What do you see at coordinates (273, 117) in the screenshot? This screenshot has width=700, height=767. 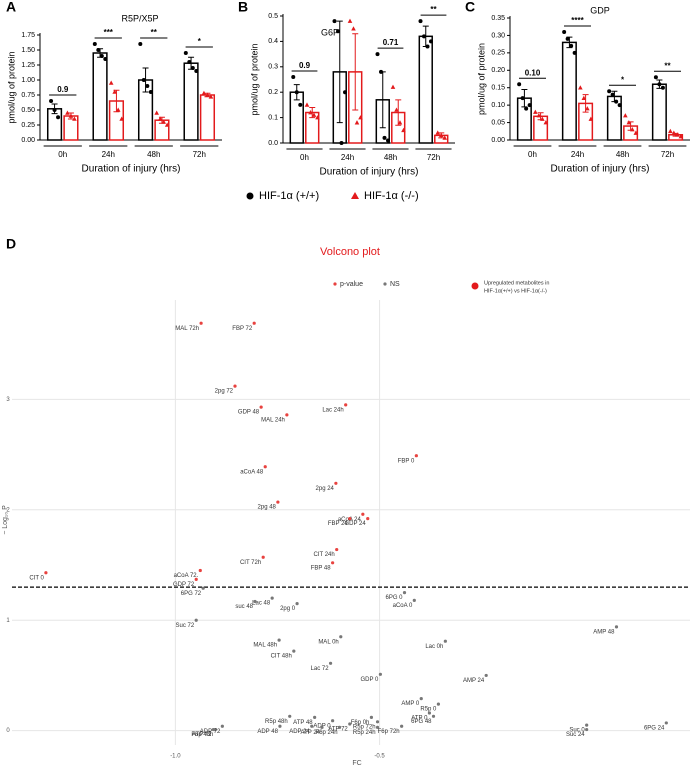 I see `y-tick-label: 0.1` at bounding box center [273, 117].